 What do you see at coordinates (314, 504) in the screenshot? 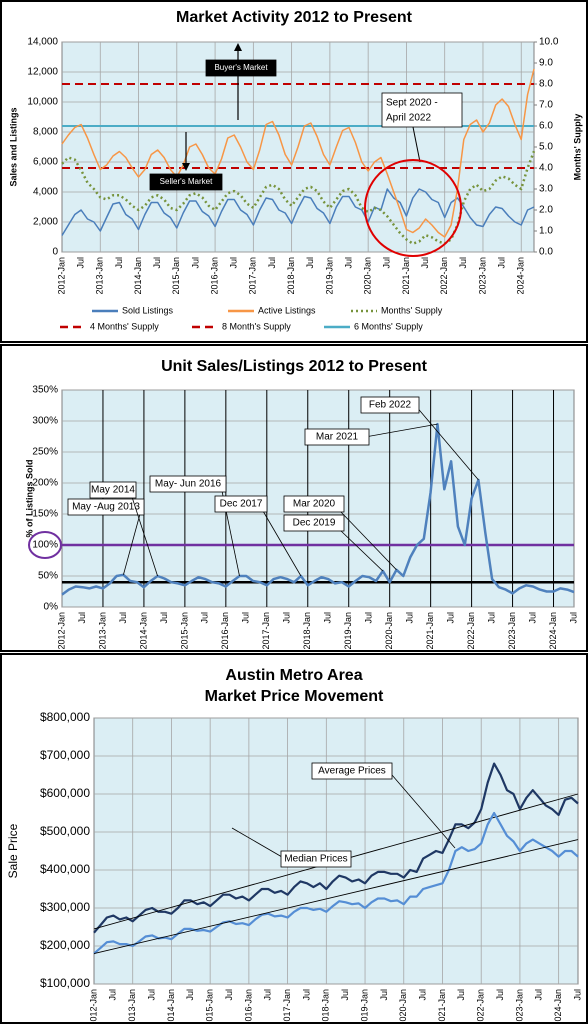
I see `annotation: Mar 2020` at bounding box center [314, 504].